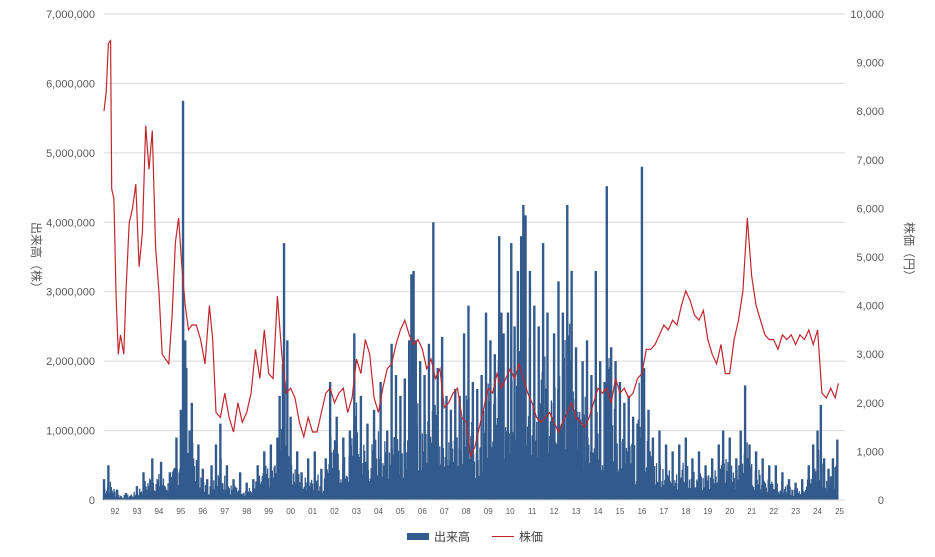 This screenshot has width=935, height=557. What do you see at coordinates (378, 511) in the screenshot?
I see `x-tick-label: 04` at bounding box center [378, 511].